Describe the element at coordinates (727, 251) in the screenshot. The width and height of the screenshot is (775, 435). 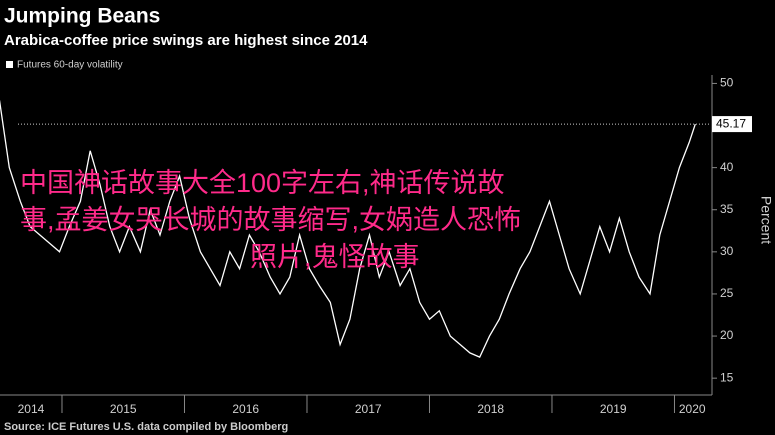
I see `y-tick-label: 30` at that location.